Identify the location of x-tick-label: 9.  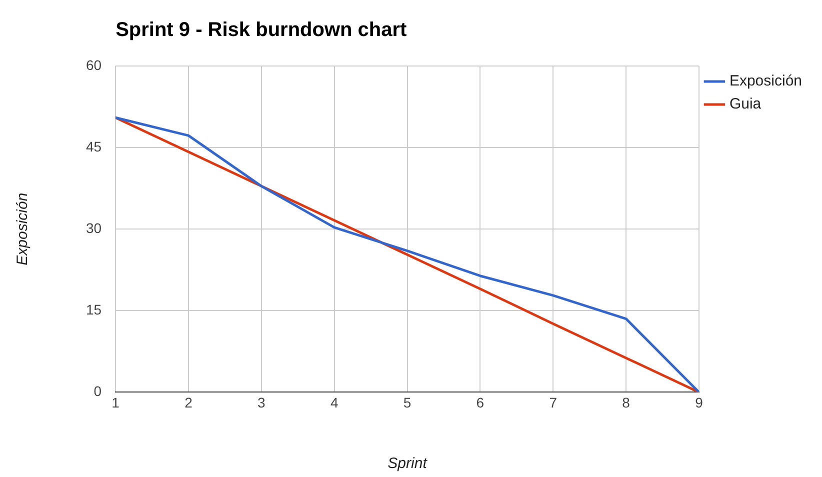
(699, 402).